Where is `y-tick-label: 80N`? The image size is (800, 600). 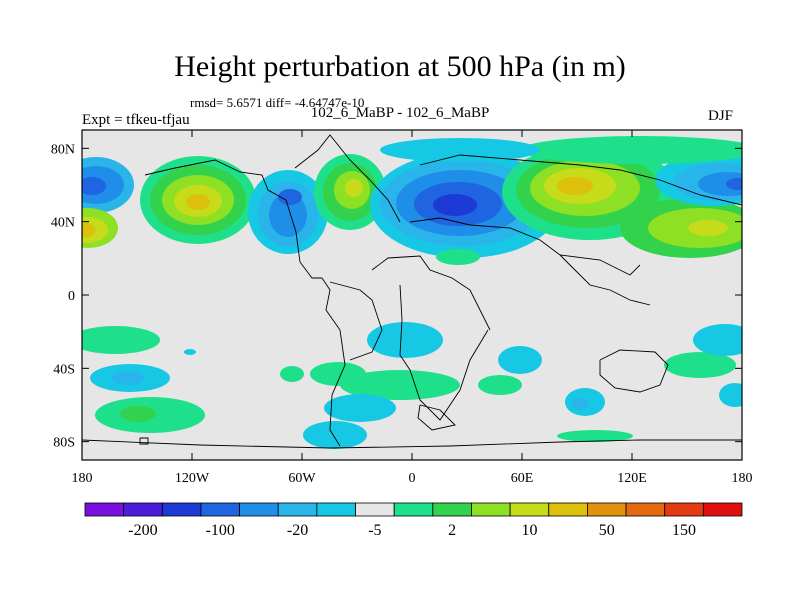
y-tick-label: 80N is located at coordinates (63, 149).